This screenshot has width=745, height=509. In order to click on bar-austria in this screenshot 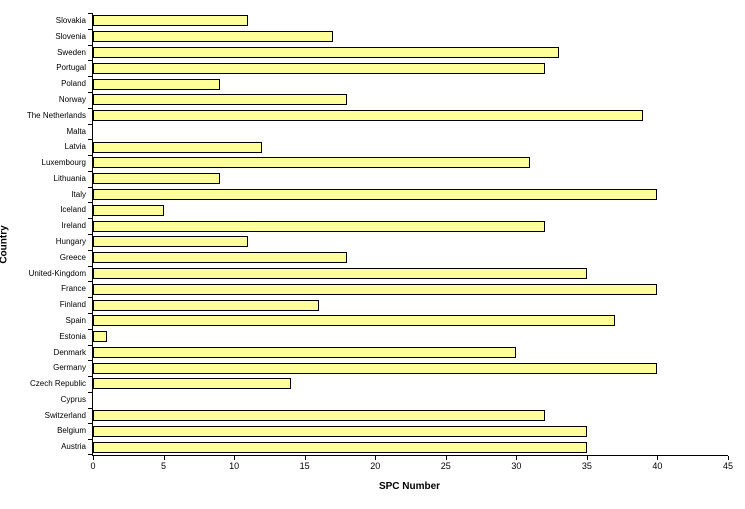, I will do `click(340, 447)`.